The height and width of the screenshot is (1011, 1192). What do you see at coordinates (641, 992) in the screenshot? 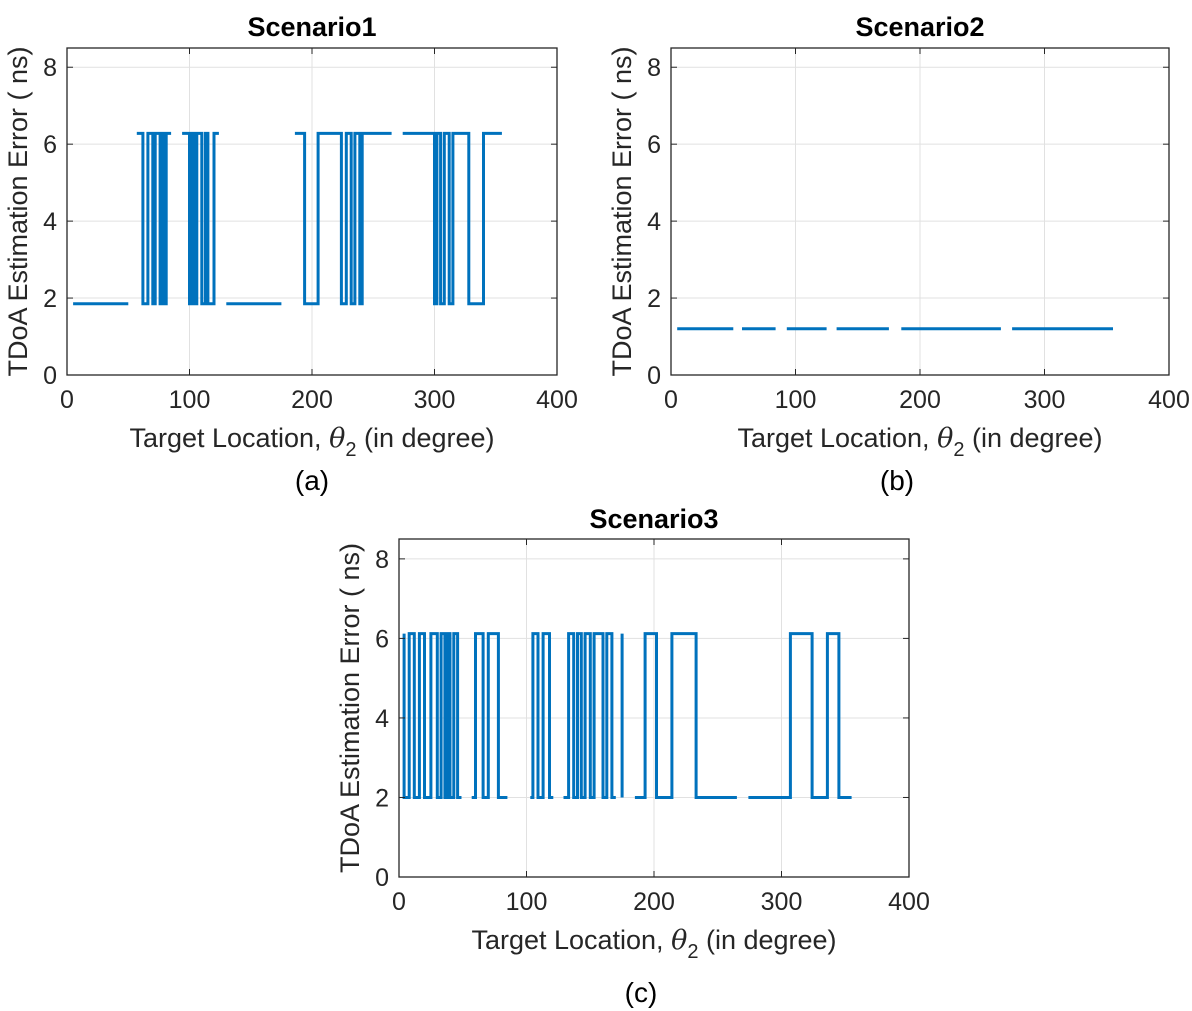
I see `panel-label: (c)` at bounding box center [641, 992].